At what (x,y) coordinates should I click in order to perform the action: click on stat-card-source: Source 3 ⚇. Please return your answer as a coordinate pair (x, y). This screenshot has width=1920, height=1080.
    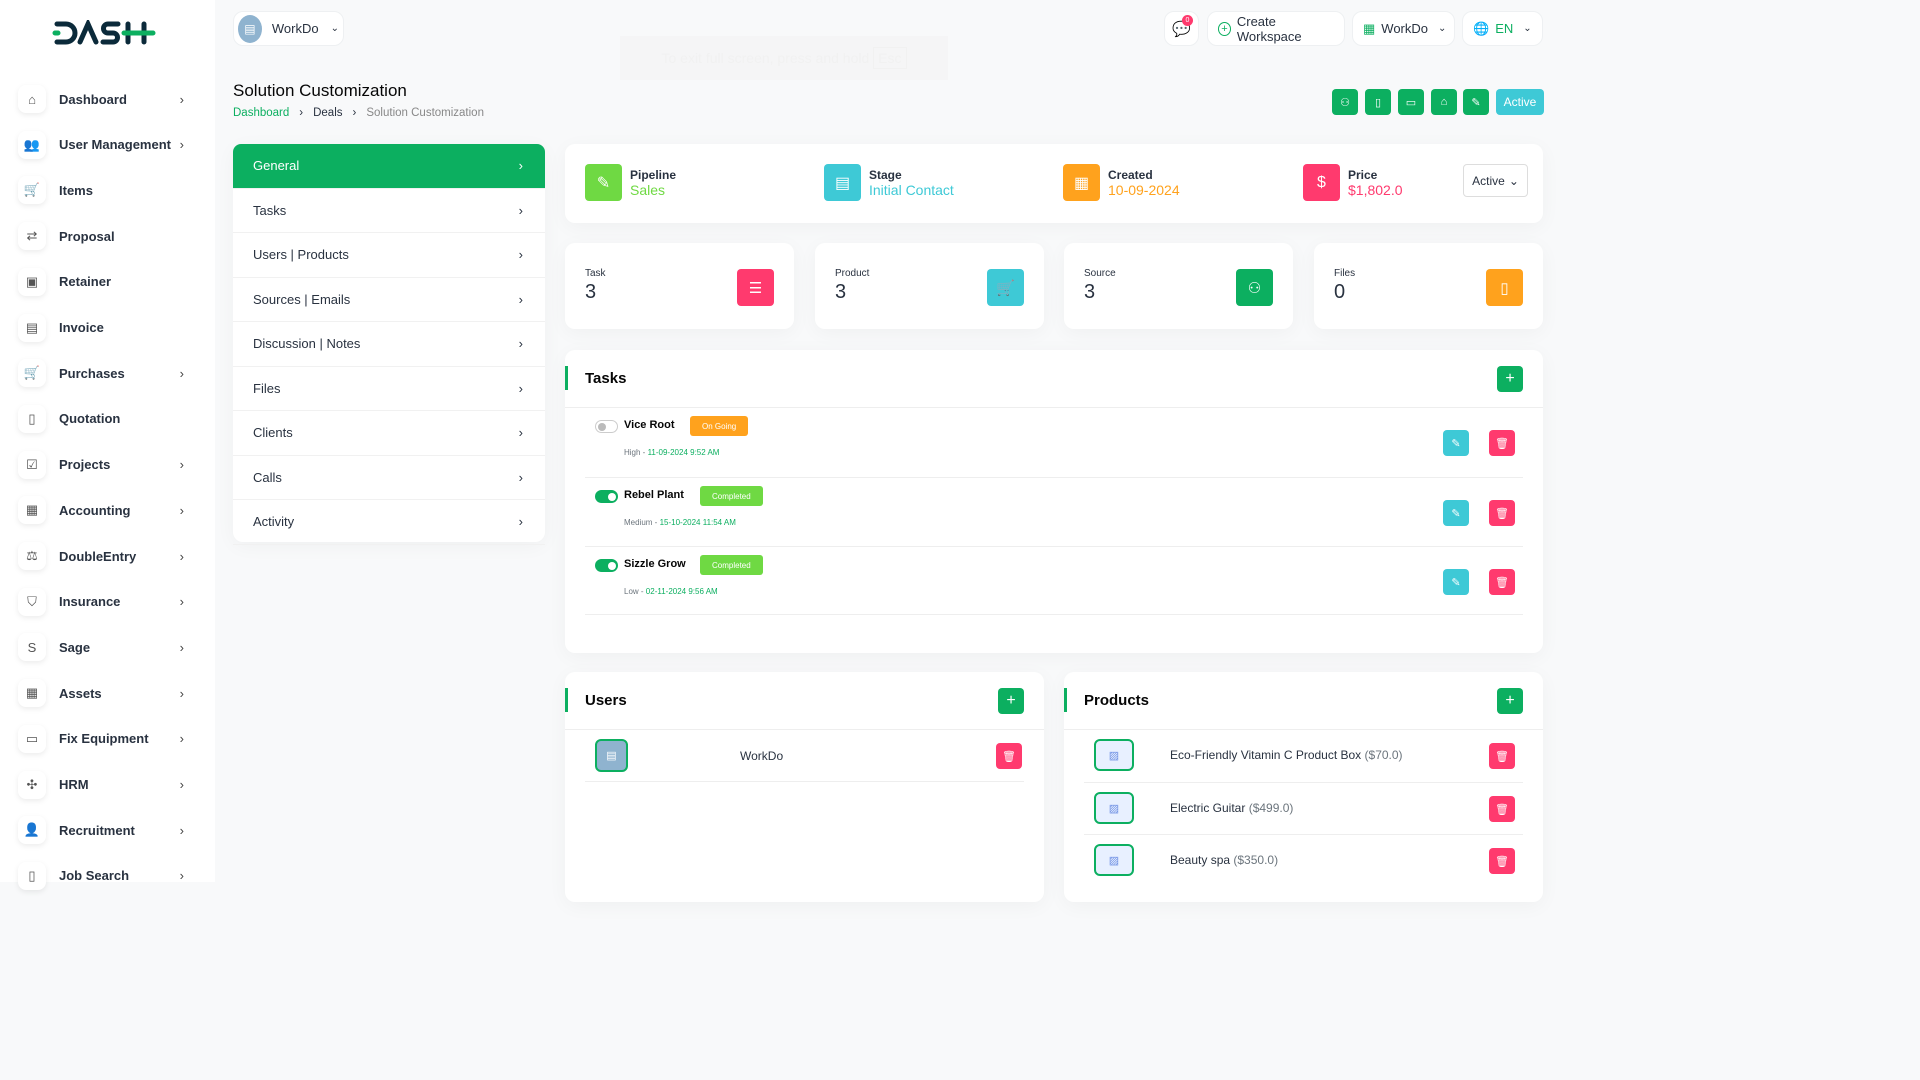
    Looking at the image, I should click on (1178, 286).